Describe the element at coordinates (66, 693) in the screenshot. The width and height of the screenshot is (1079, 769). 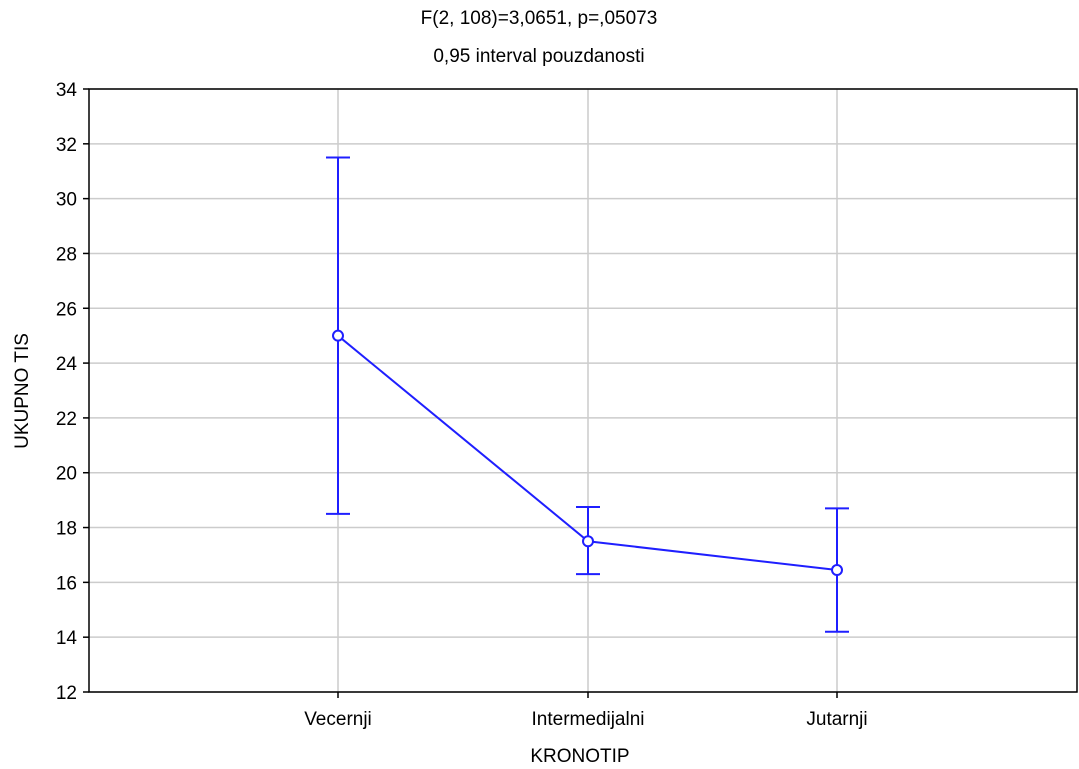
I see `y-tick-label: 12` at that location.